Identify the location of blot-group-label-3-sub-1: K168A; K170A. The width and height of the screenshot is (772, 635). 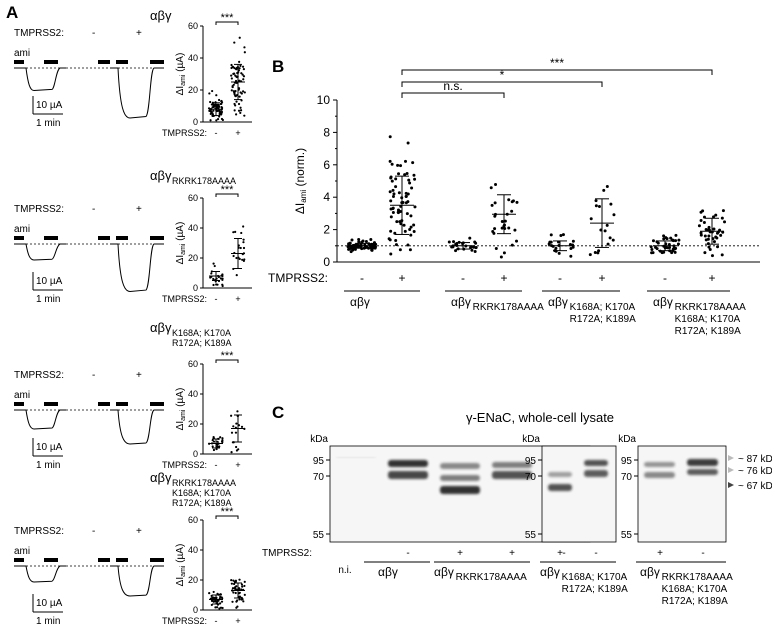
(695, 589).